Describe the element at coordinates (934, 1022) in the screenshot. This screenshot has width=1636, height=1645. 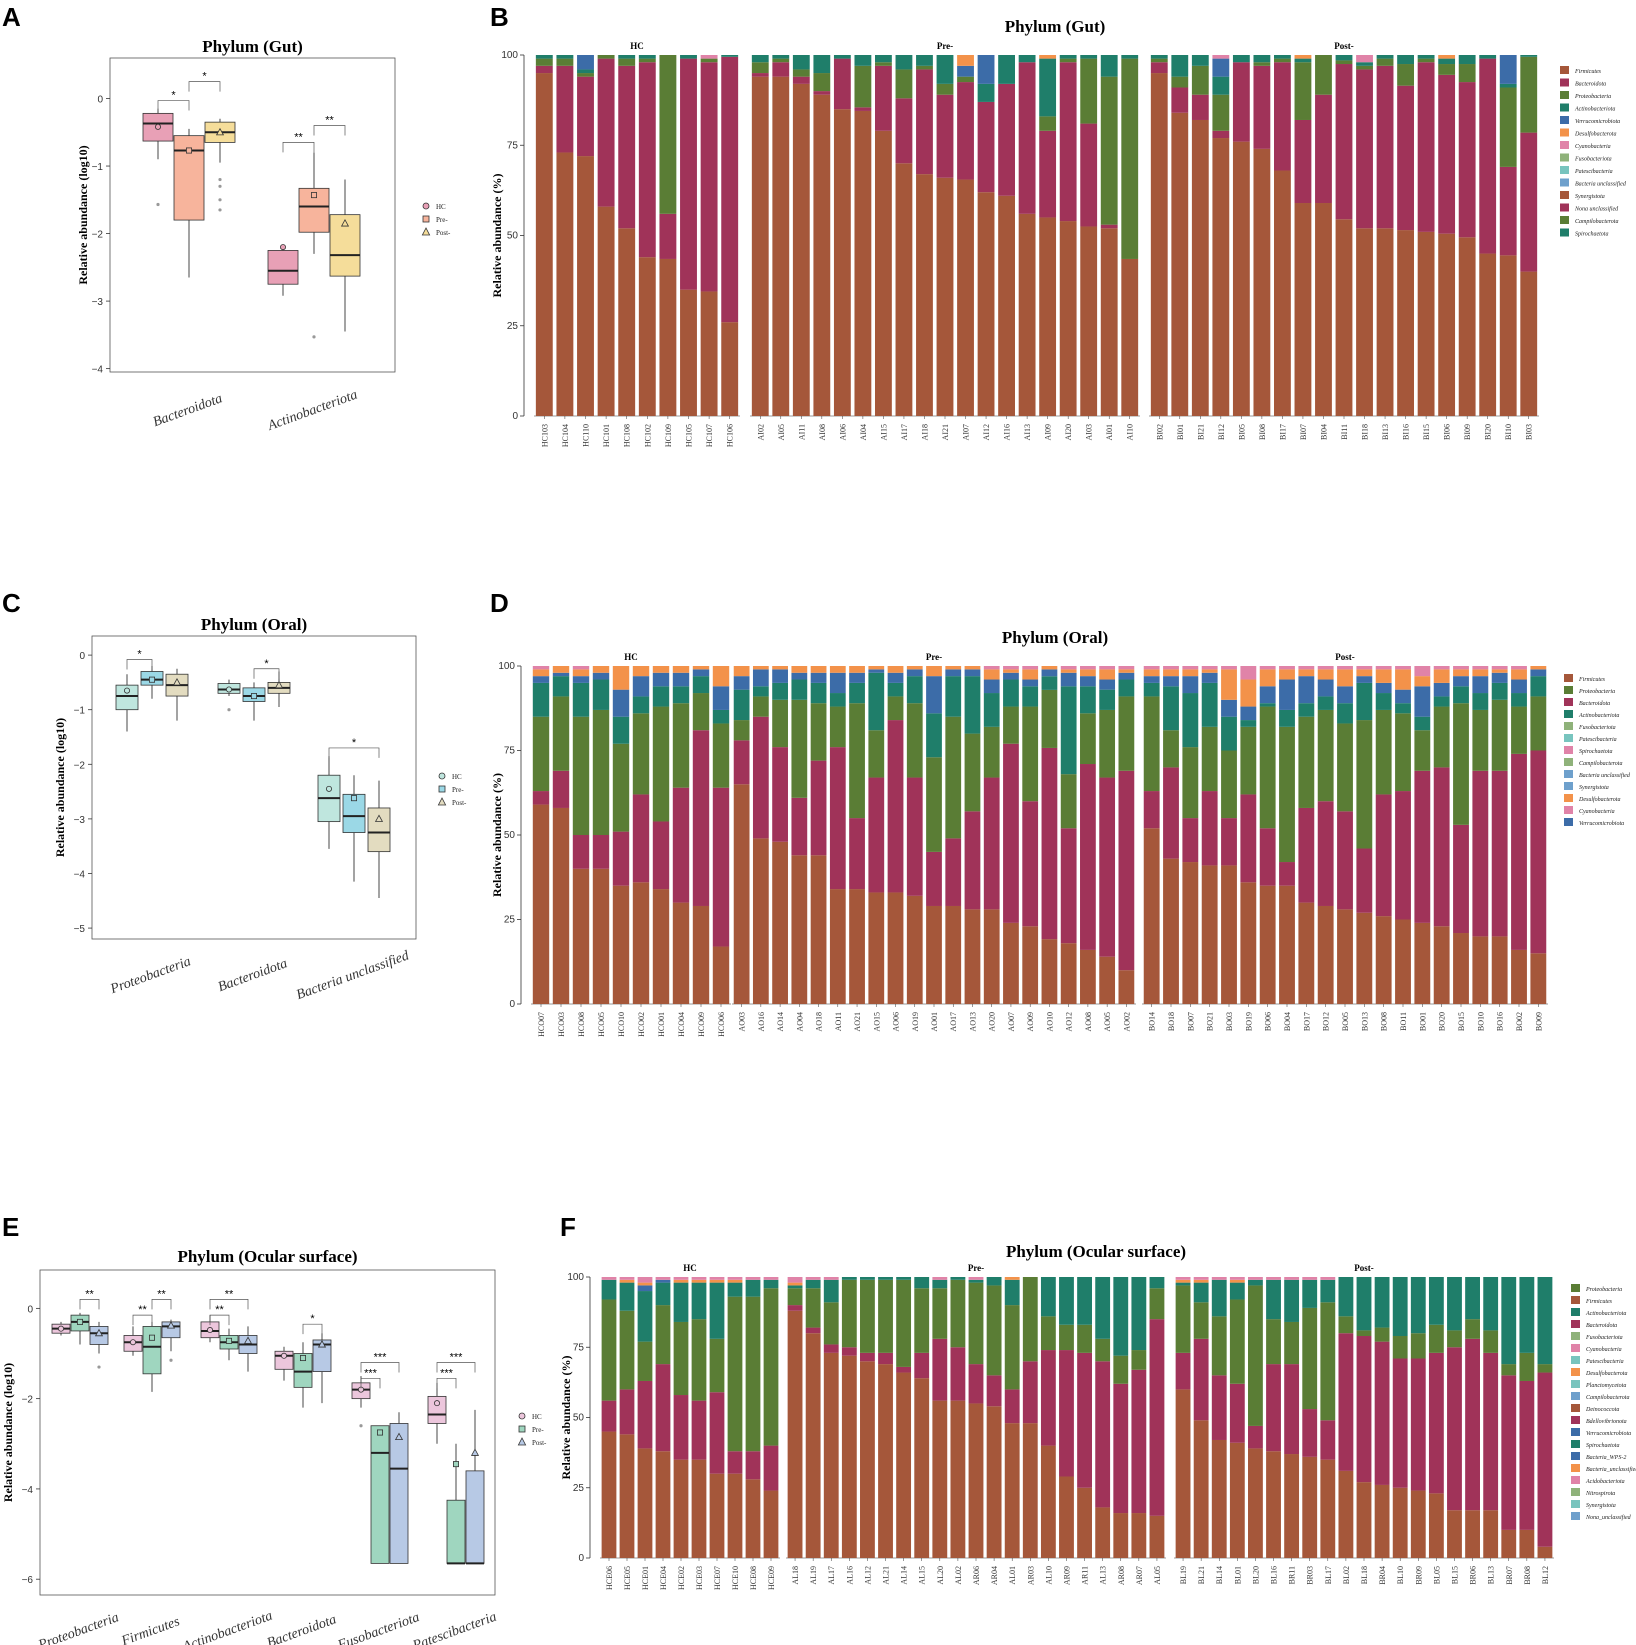
I see `sample-label: AO01` at that location.